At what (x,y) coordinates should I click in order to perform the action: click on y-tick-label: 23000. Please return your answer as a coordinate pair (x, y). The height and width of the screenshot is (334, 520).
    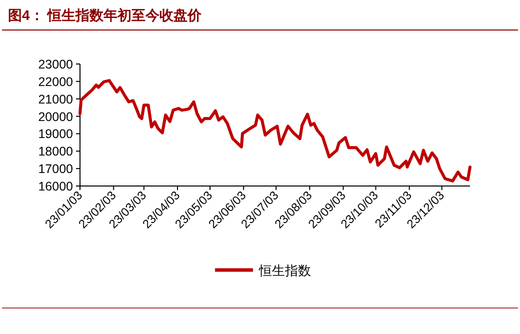
    Looking at the image, I should click on (56, 65).